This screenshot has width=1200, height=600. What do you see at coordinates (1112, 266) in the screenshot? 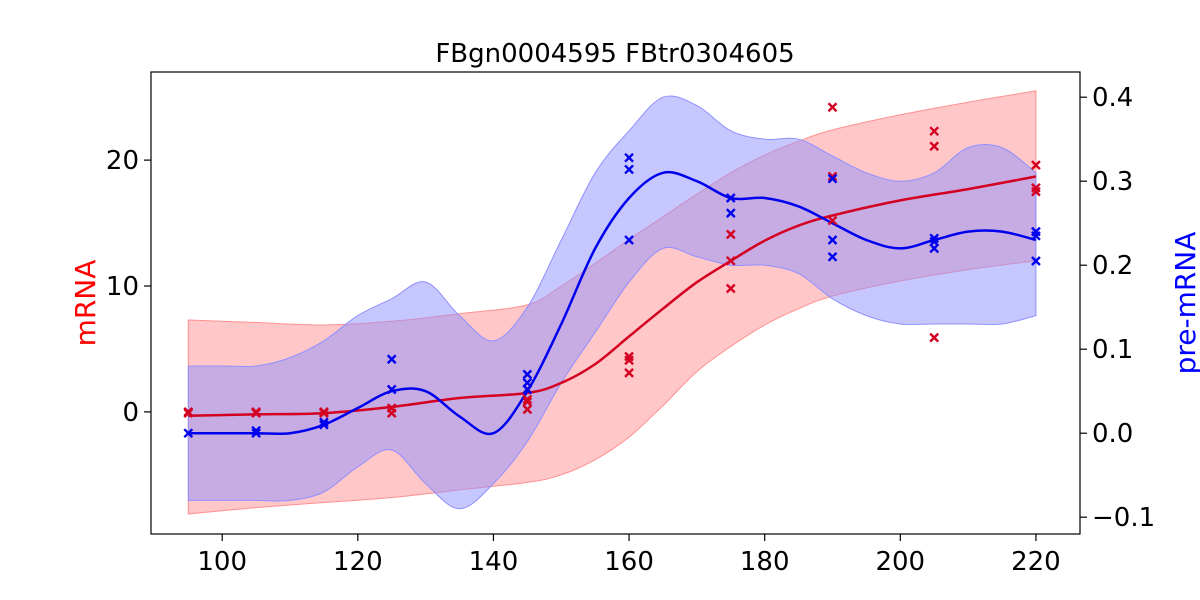
I see `y-right-tick-label: 0.2` at bounding box center [1112, 266].